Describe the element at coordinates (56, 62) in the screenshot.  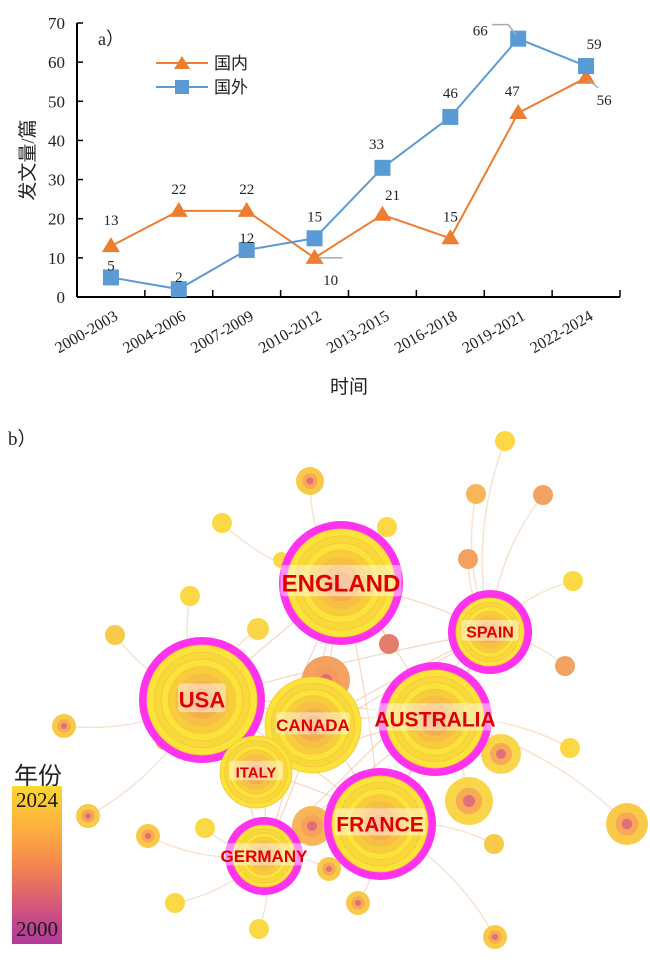
I see `y-tick-label: 60` at that location.